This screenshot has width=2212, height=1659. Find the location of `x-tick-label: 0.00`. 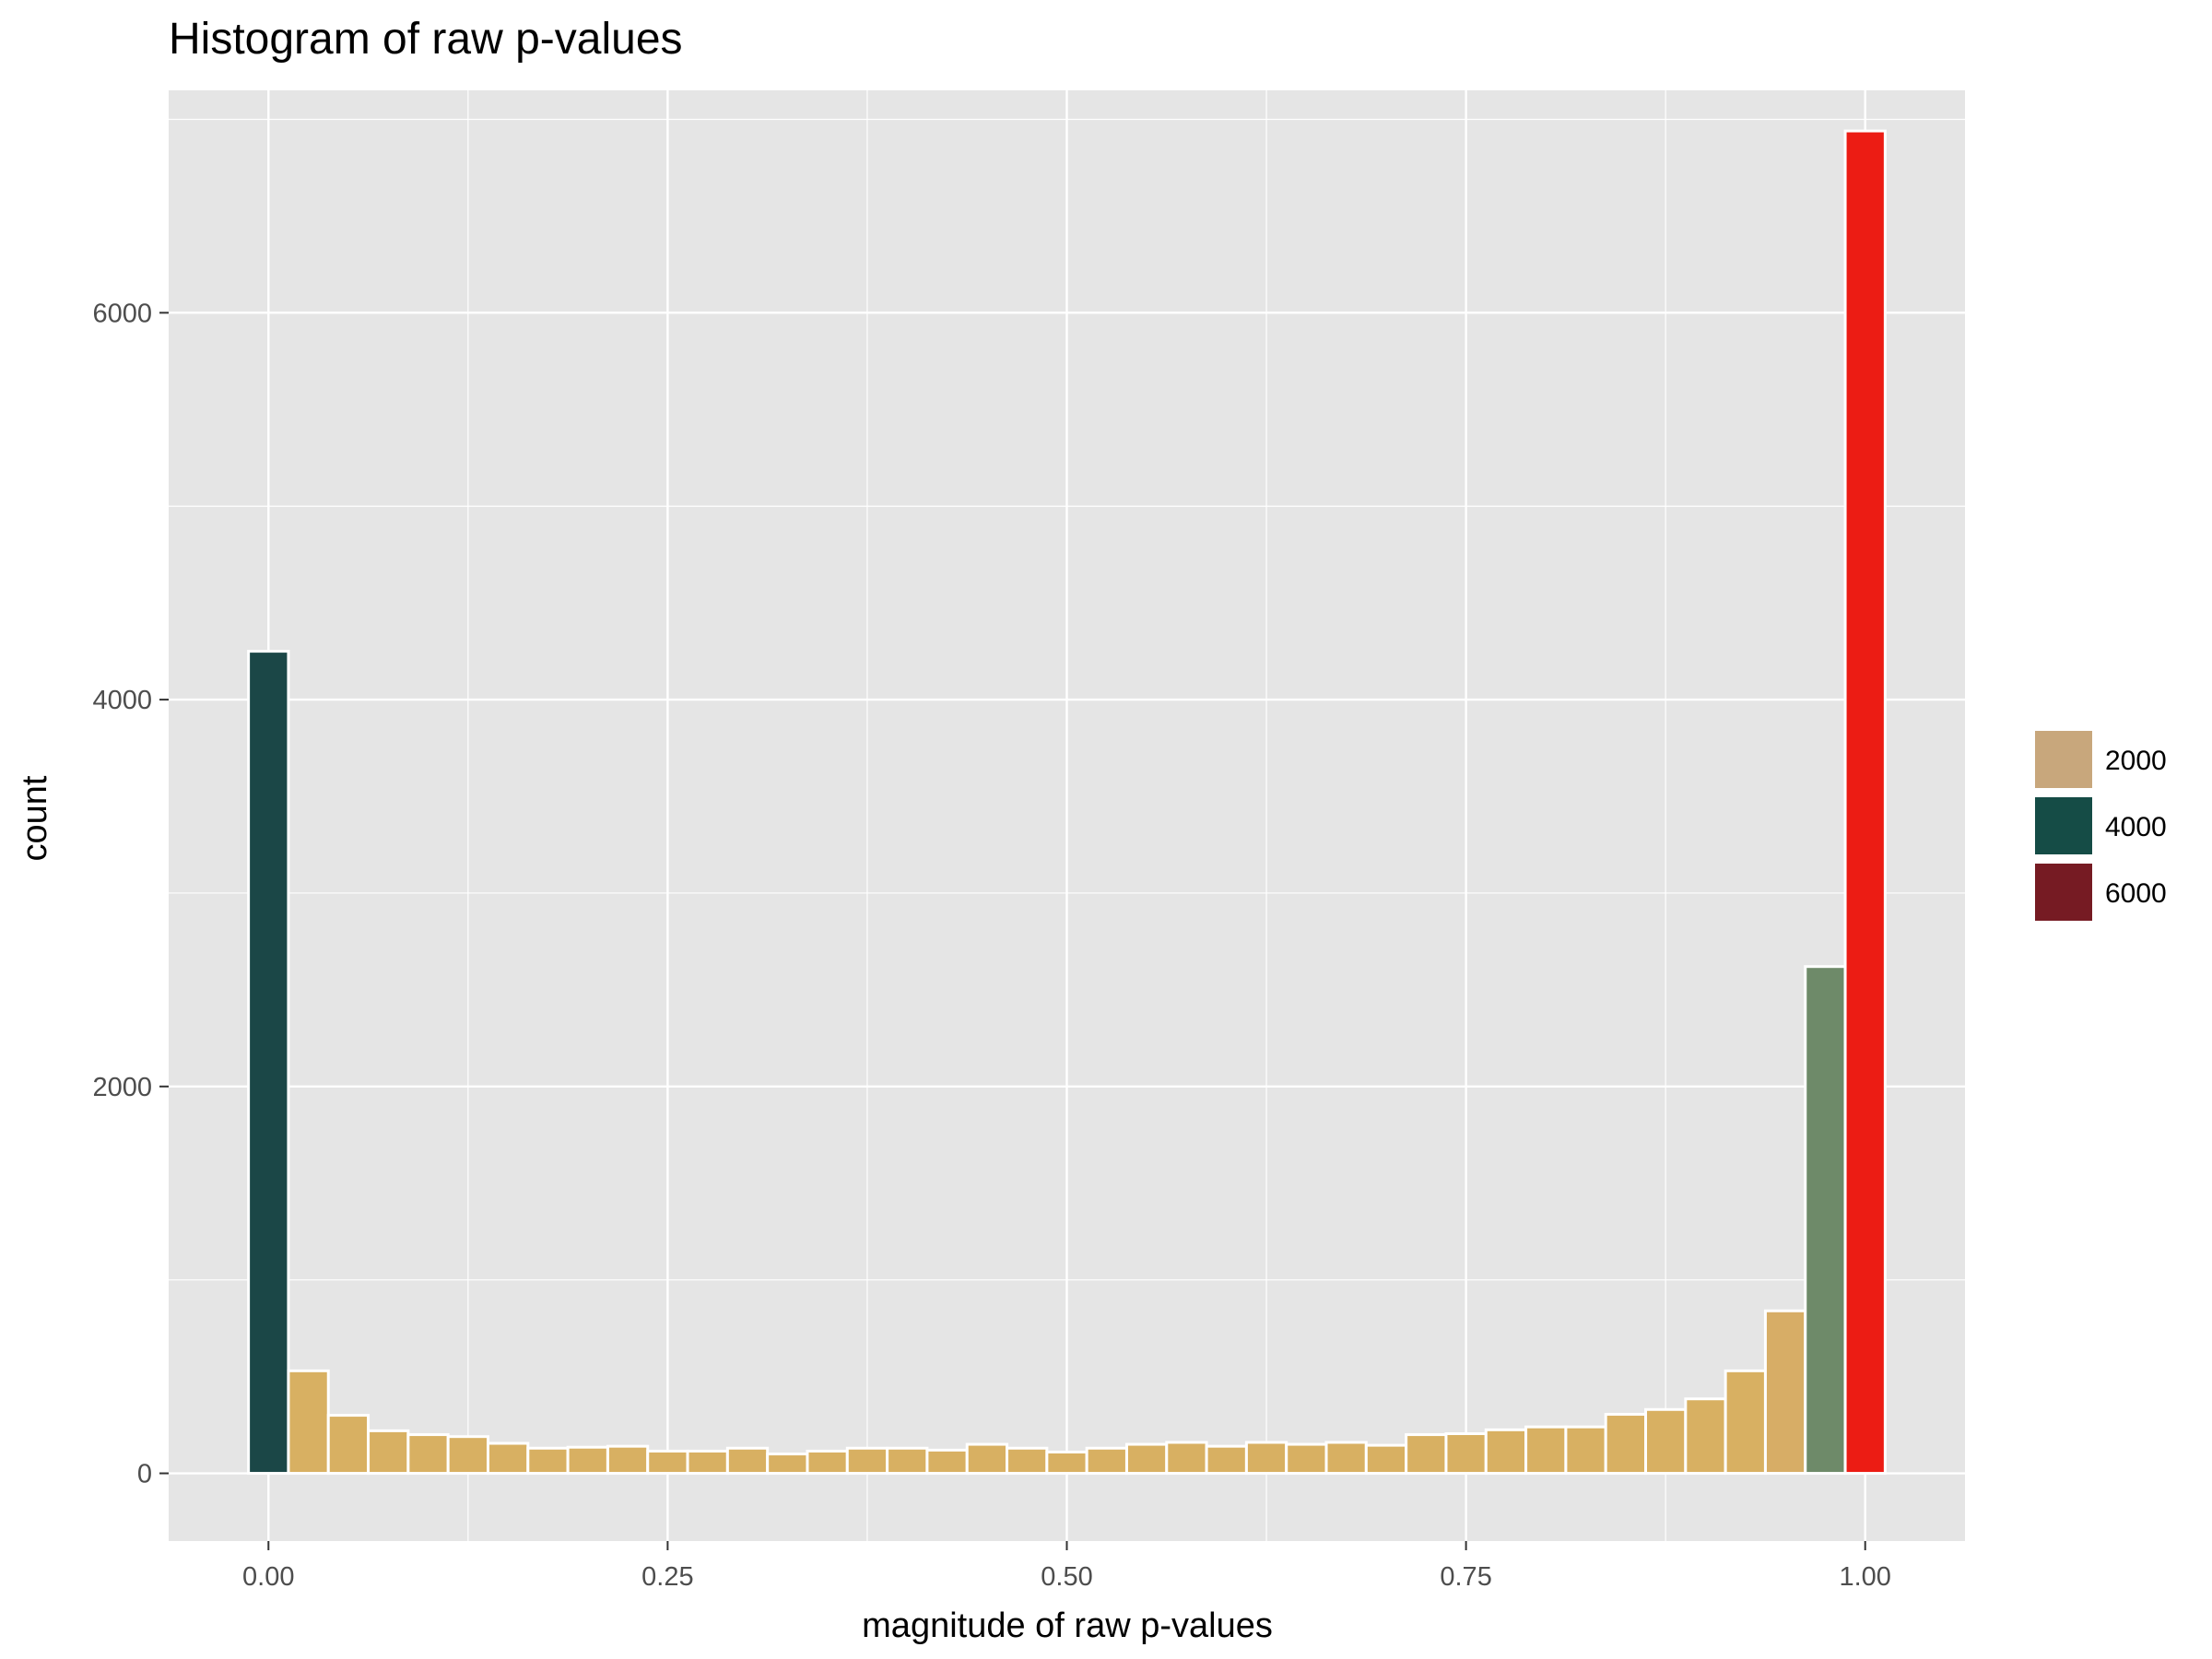

x-tick-label: 0.00 is located at coordinates (268, 1577).